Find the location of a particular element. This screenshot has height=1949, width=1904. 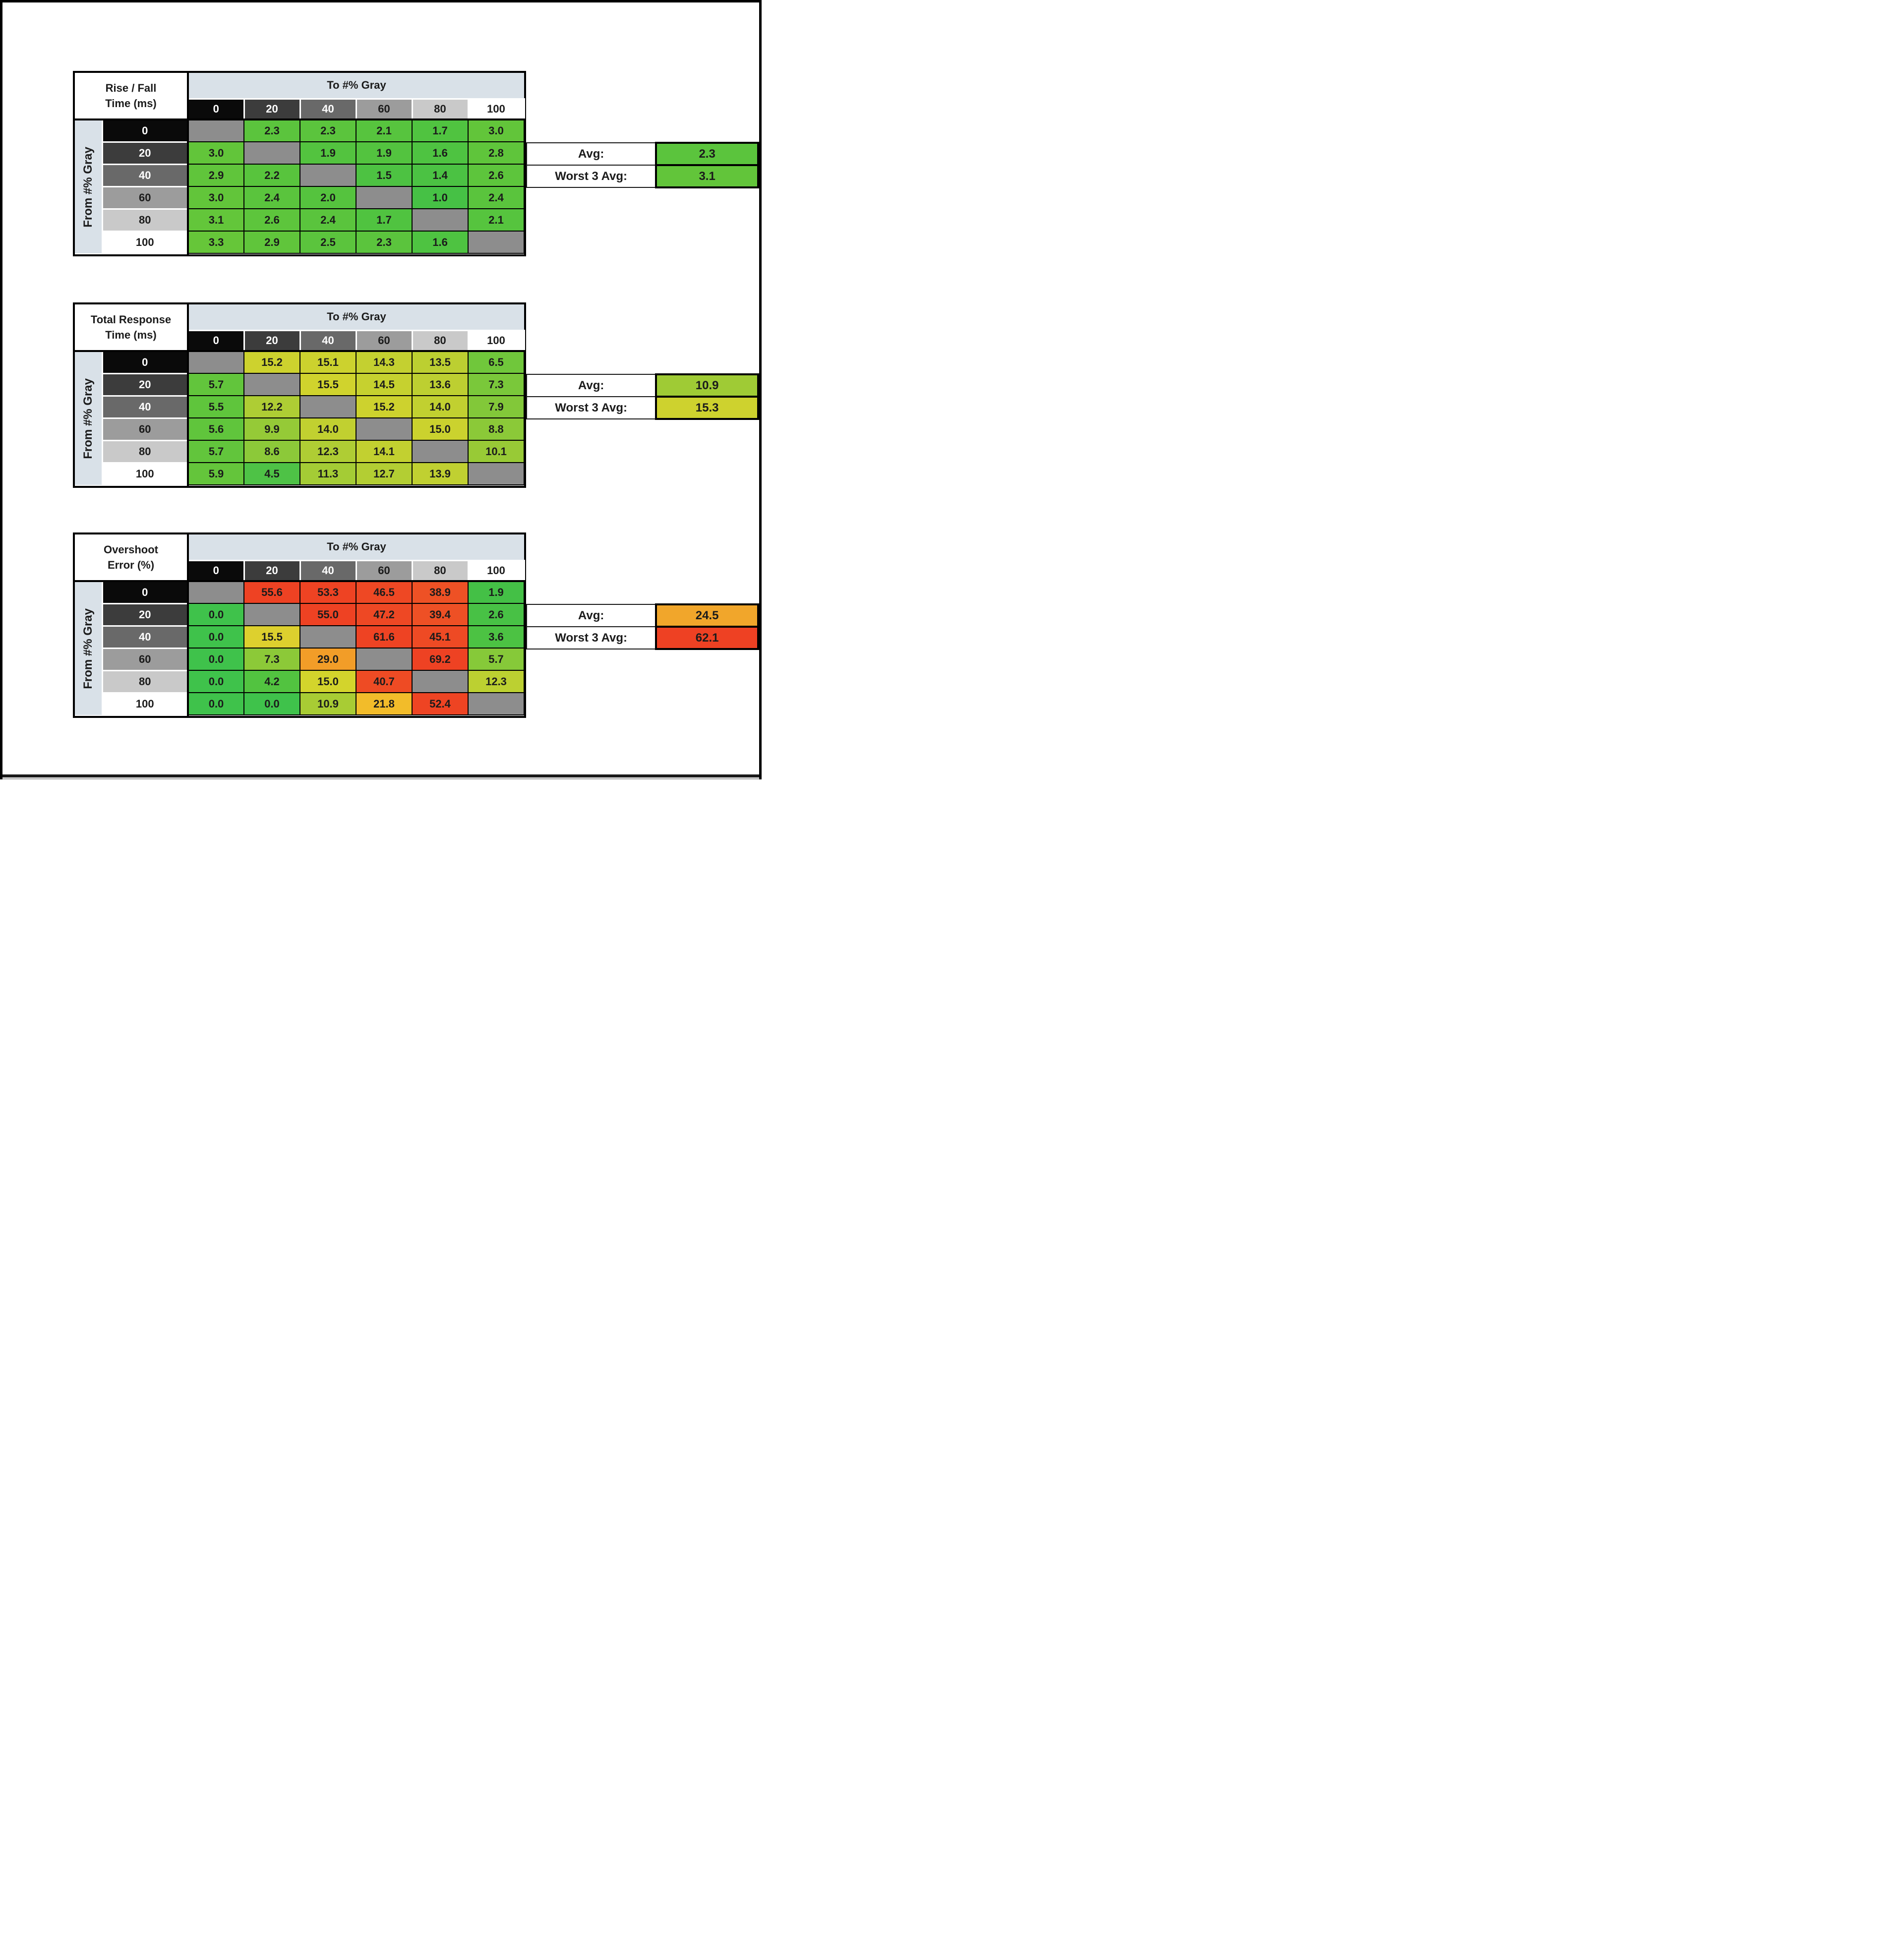

value-cell: 3.3 is located at coordinates (216, 243).